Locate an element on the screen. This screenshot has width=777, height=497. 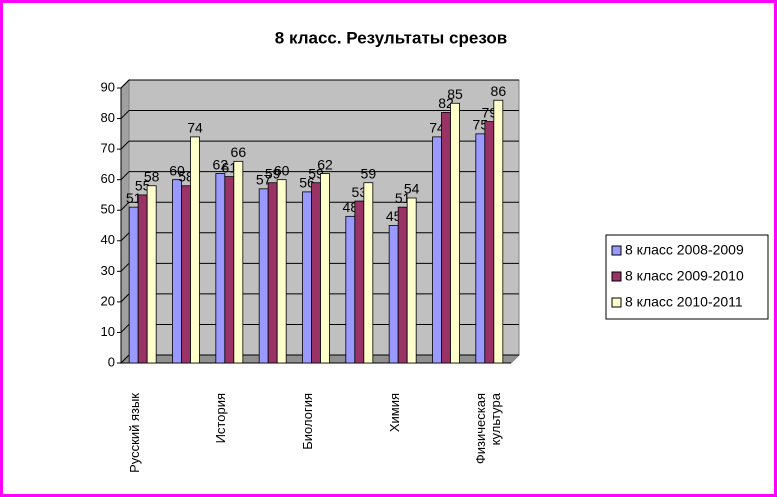
chart-title: 8 класс. Результаты срезов is located at coordinates (391, 37).